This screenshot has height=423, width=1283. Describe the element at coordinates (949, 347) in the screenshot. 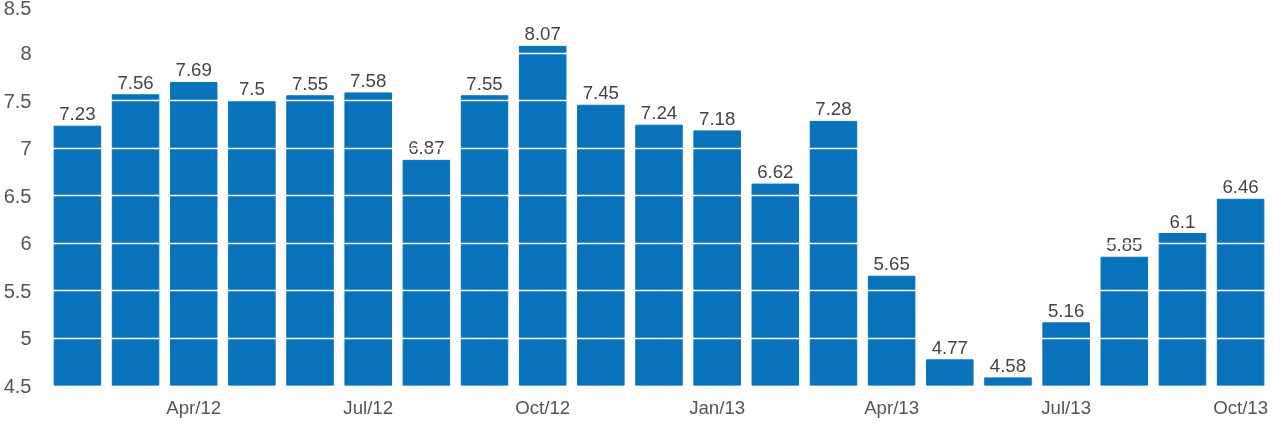

I see `data-label: 4.77` at that location.